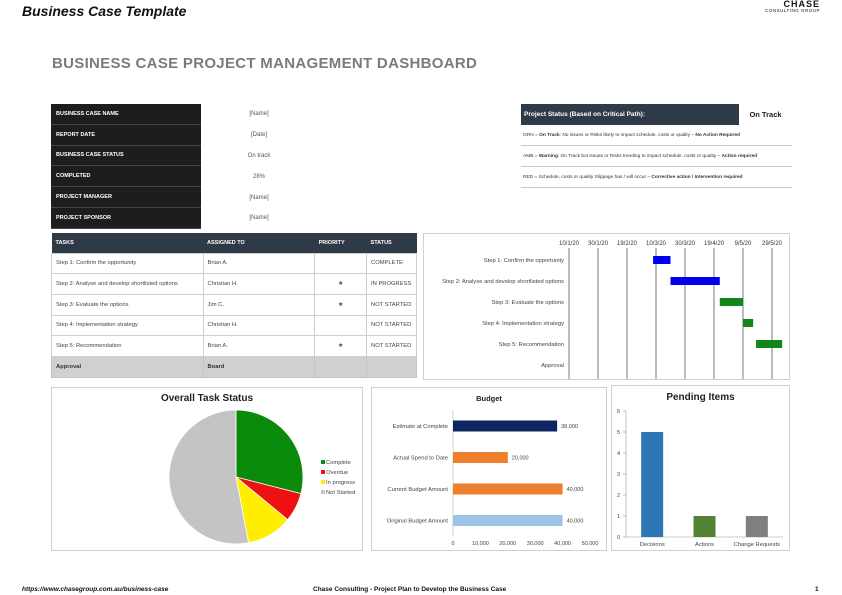  I want to click on status-legend-heading: Project Status (Based on Critical Path):, so click(630, 114).